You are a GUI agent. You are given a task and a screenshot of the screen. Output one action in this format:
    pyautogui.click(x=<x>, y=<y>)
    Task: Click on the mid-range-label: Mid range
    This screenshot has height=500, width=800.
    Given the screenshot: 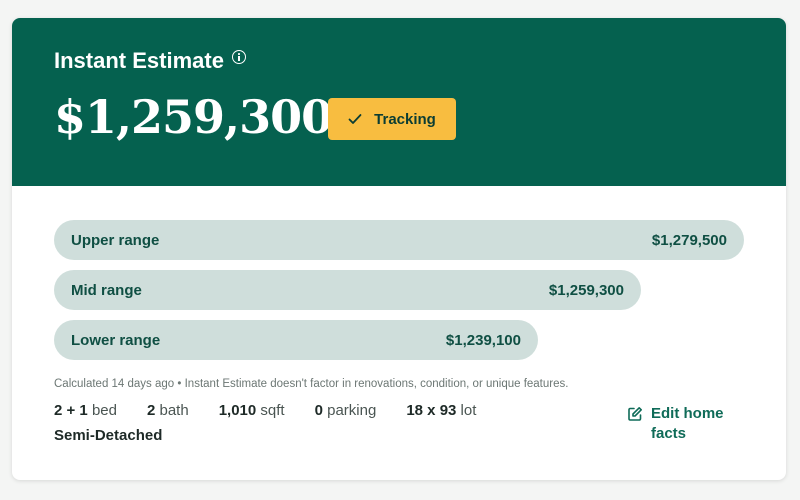 What is the action you would take?
    pyautogui.click(x=106, y=290)
    